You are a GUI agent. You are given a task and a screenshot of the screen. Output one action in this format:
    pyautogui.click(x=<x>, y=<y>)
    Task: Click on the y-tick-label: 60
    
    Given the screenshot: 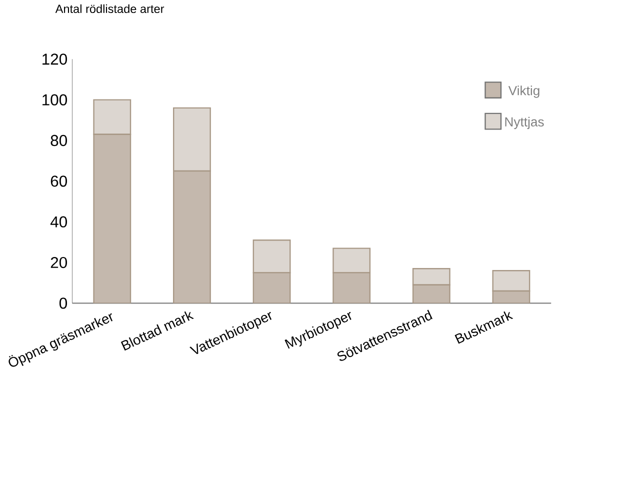 What is the action you would take?
    pyautogui.click(x=58, y=181)
    